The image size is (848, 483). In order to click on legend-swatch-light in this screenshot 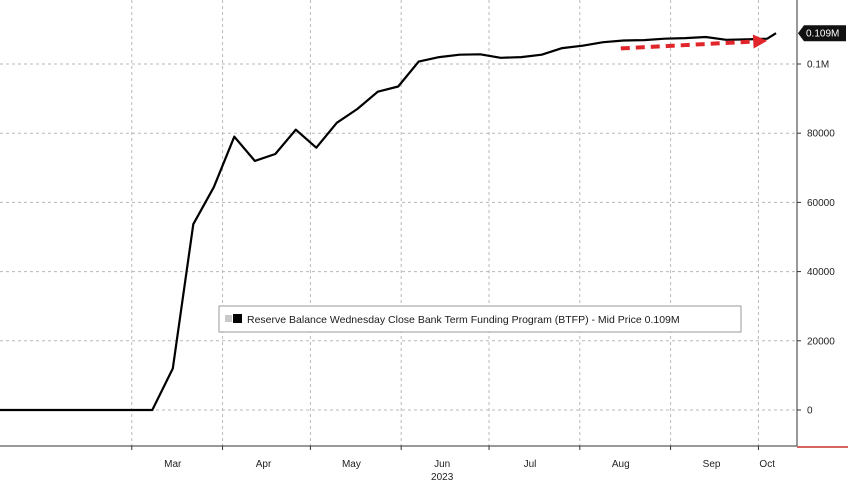, I will do `click(228, 318)`.